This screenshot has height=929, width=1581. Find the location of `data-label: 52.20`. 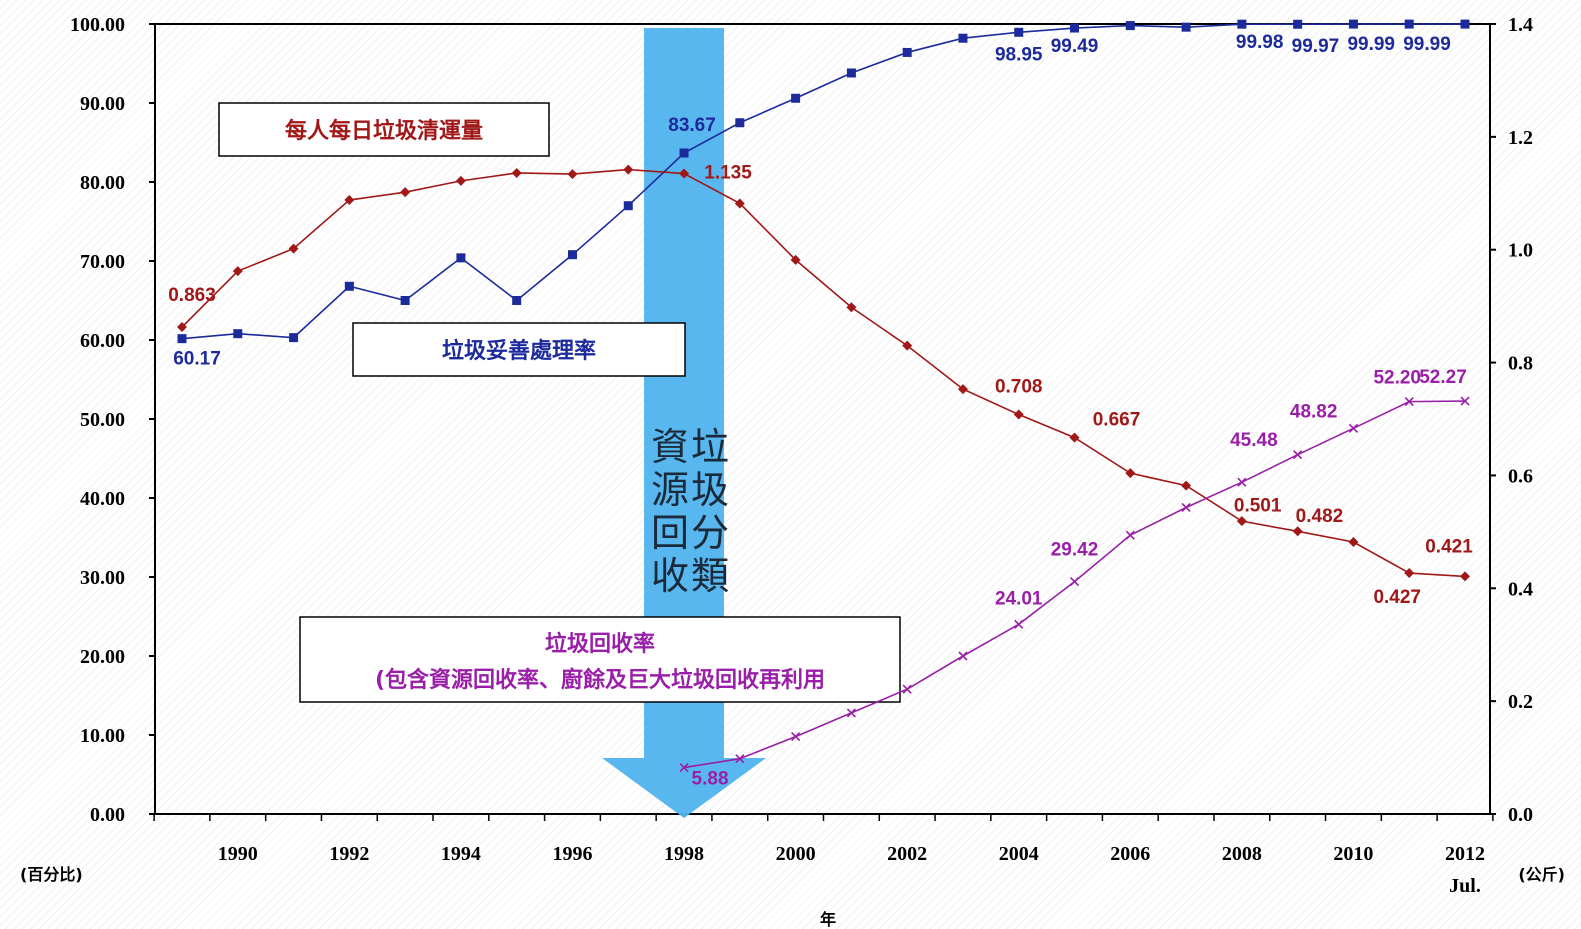

data-label: 52.20 is located at coordinates (1397, 378).